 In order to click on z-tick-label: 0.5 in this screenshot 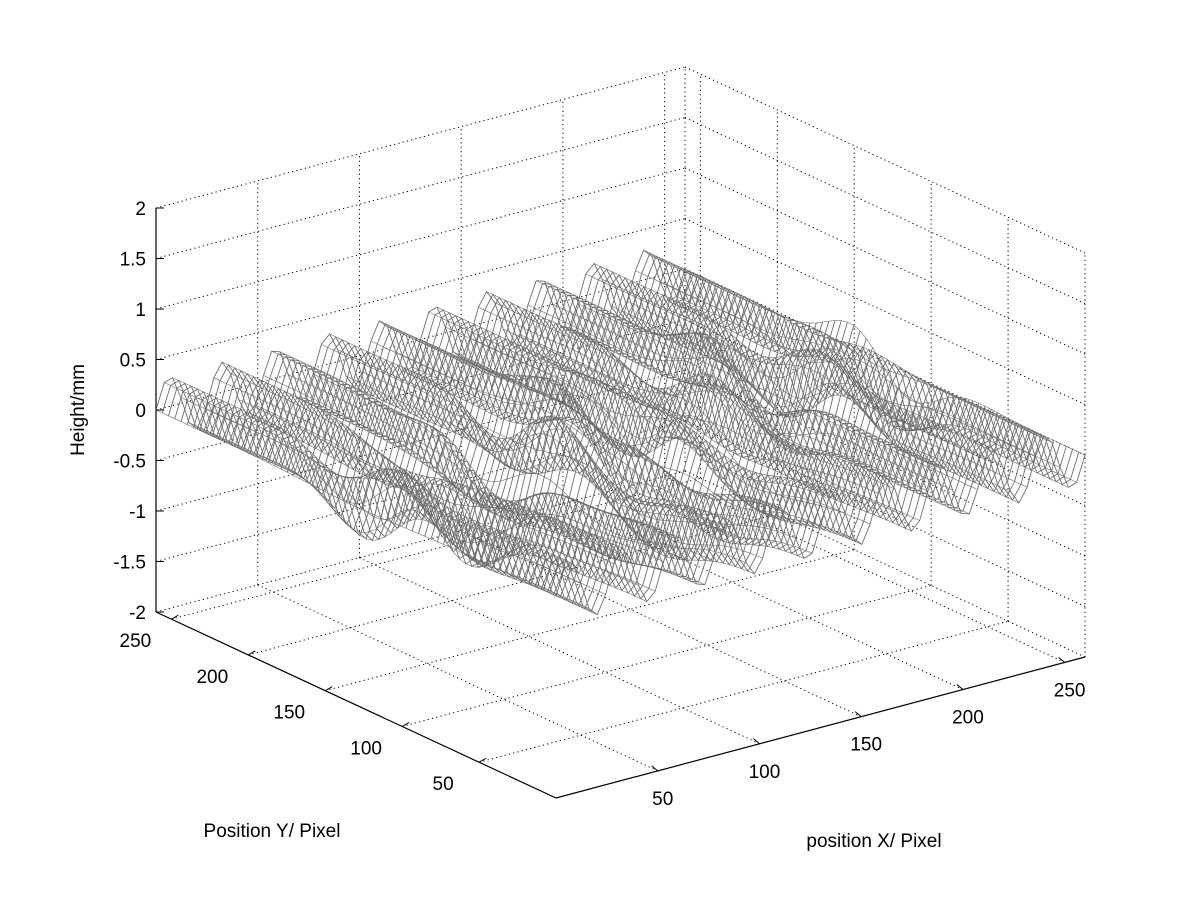, I will do `click(133, 361)`.